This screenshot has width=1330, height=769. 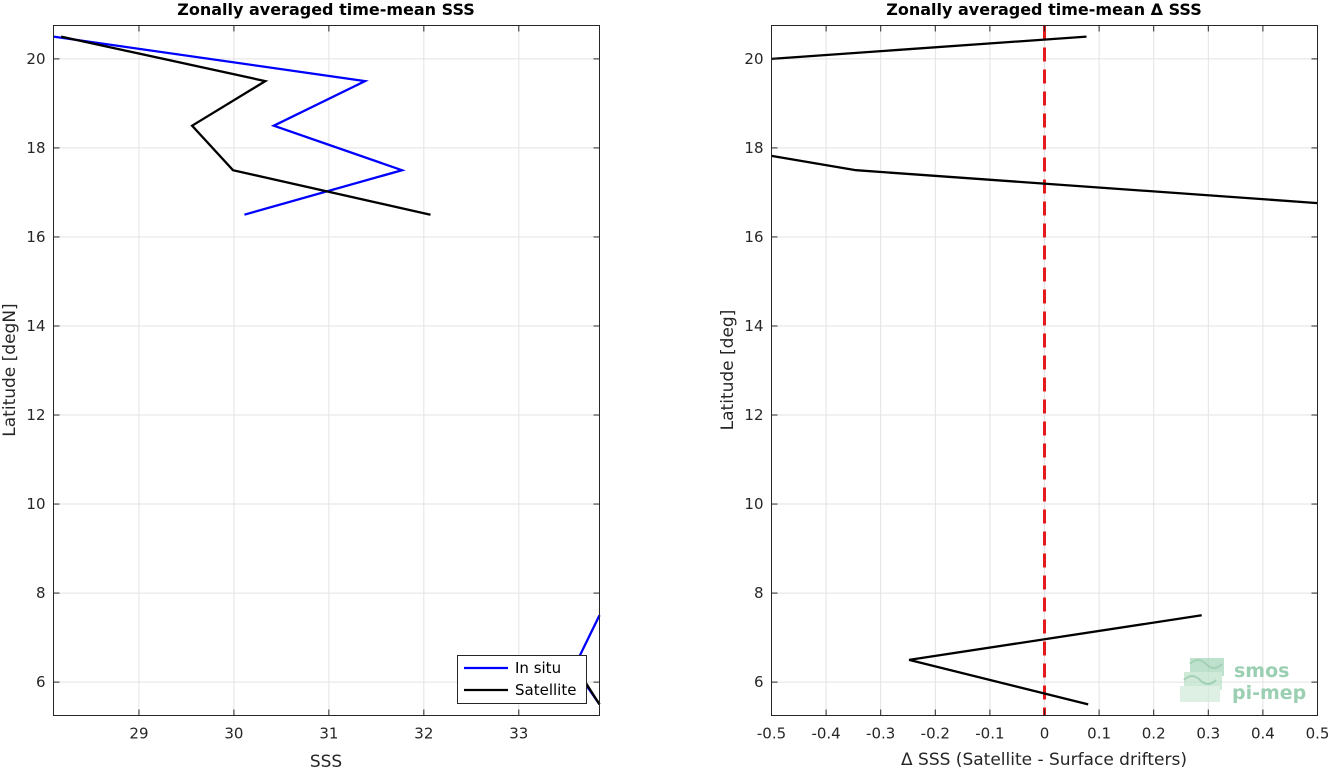 I want to click on left-y-tick-label: 8, so click(x=41, y=593).